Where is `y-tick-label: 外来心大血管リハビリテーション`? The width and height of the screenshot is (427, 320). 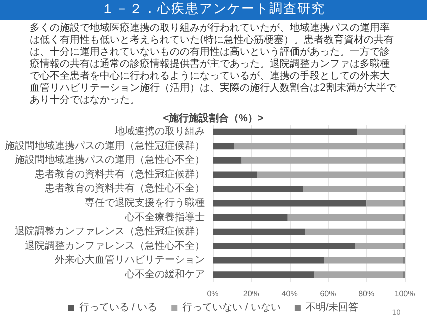 y-tick-label: 外来心大血管リハビリテーション is located at coordinates (130, 260).